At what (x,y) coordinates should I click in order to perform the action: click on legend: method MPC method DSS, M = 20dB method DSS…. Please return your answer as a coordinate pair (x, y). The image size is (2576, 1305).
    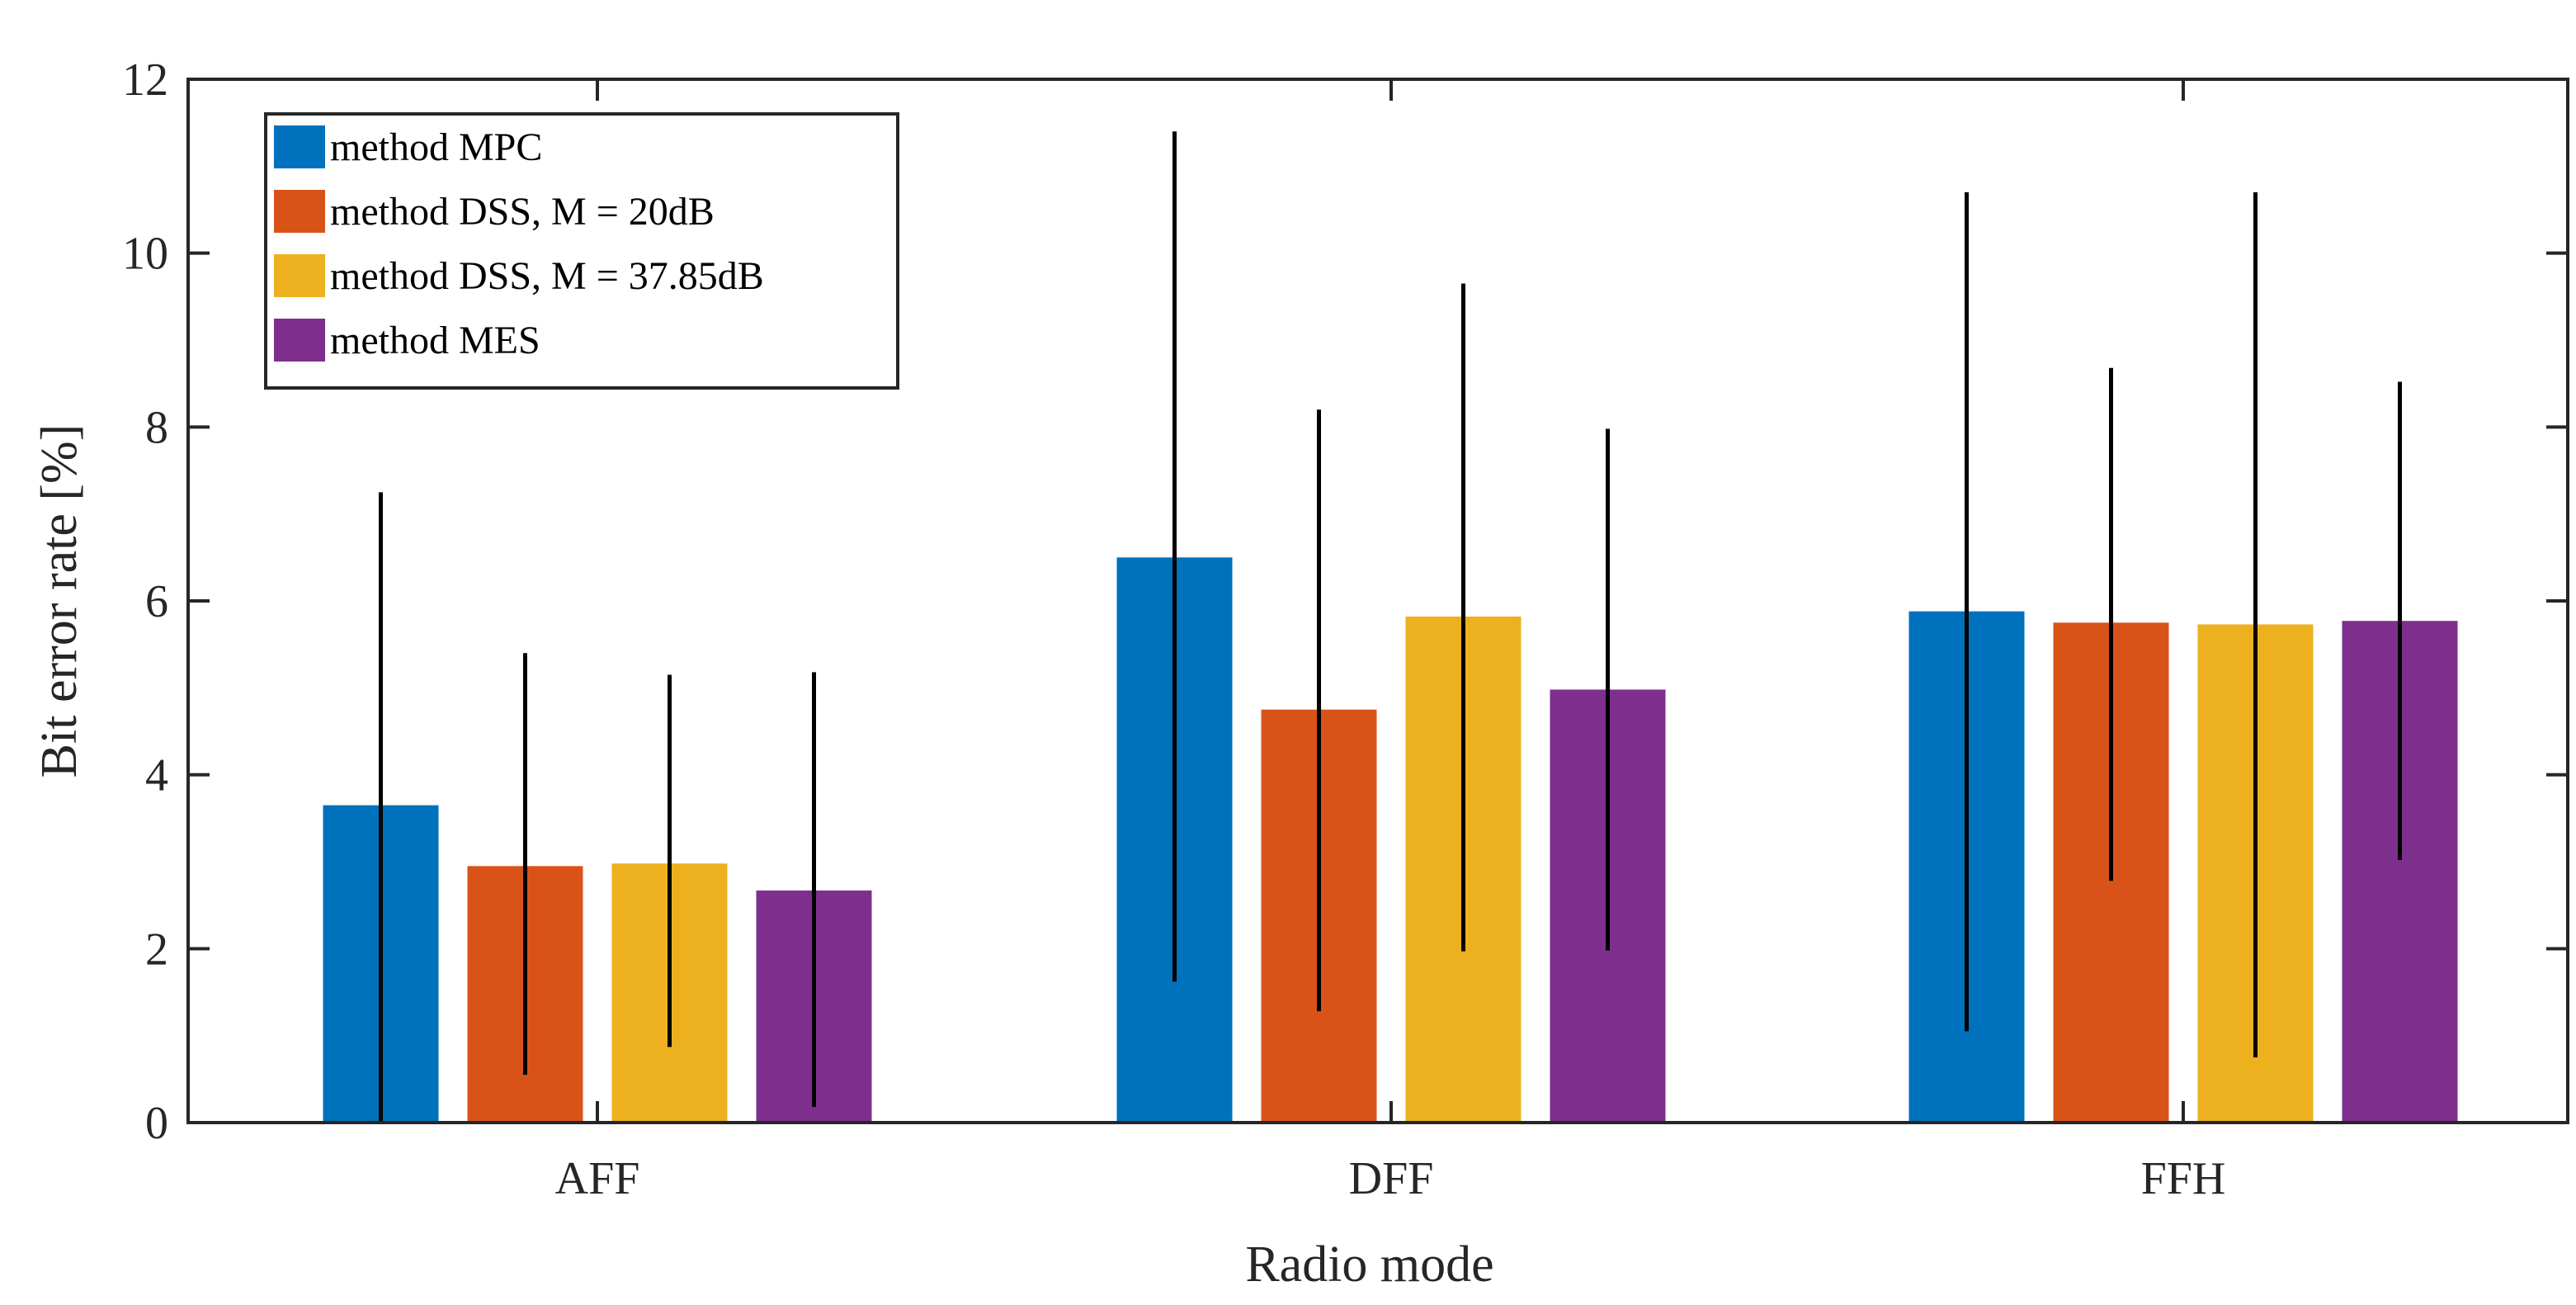
    Looking at the image, I should click on (581, 251).